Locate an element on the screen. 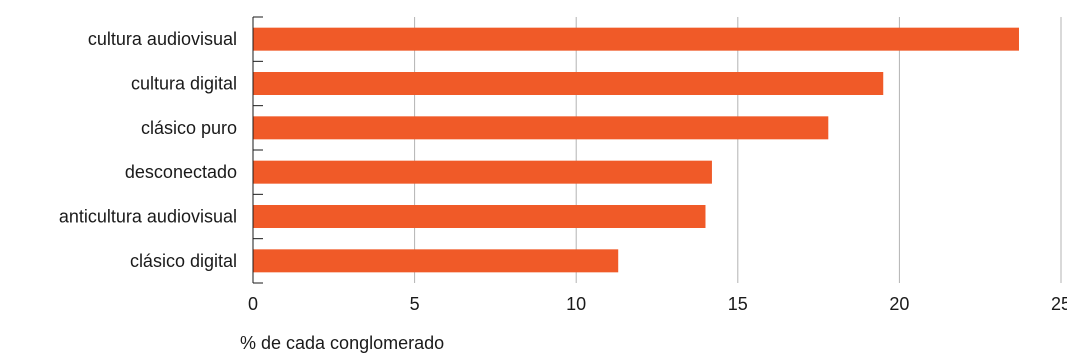 The width and height of the screenshot is (1067, 356). x-tick-label-4: 20 is located at coordinates (899, 304).